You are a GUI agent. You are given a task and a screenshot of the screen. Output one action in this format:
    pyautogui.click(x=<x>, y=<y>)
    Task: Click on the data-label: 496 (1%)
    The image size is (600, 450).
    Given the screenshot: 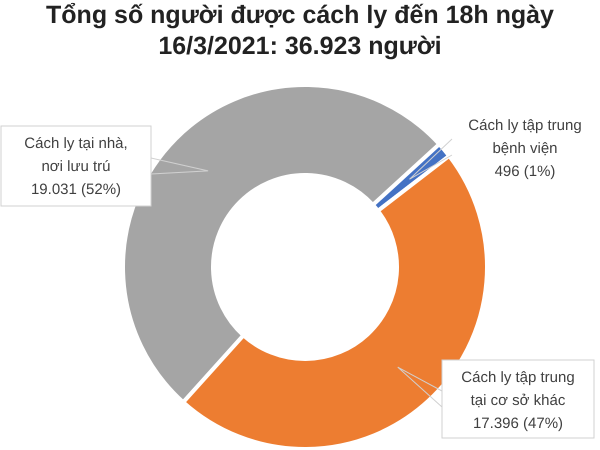 What is the action you would take?
    pyautogui.click(x=525, y=171)
    